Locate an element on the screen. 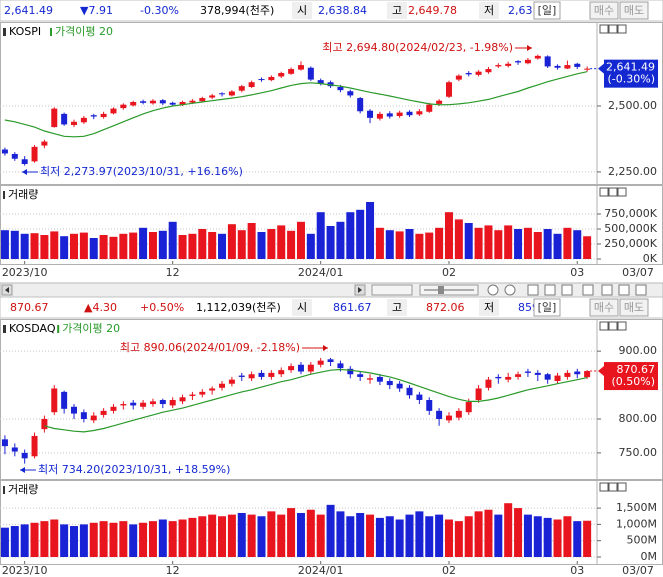  x-tick-label: 2023/10 is located at coordinates (25, 570).